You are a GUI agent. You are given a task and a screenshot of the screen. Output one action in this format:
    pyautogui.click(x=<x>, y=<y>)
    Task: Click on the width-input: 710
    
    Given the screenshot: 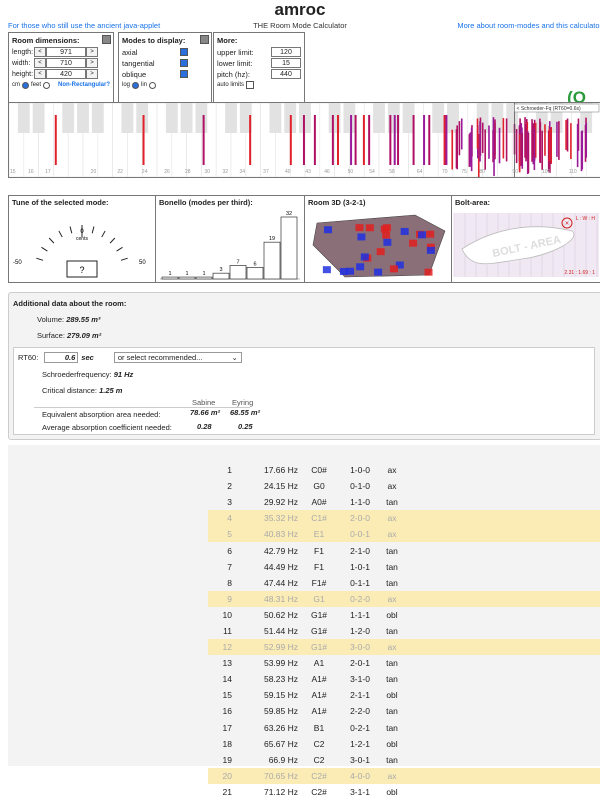 What is the action you would take?
    pyautogui.click(x=66, y=63)
    